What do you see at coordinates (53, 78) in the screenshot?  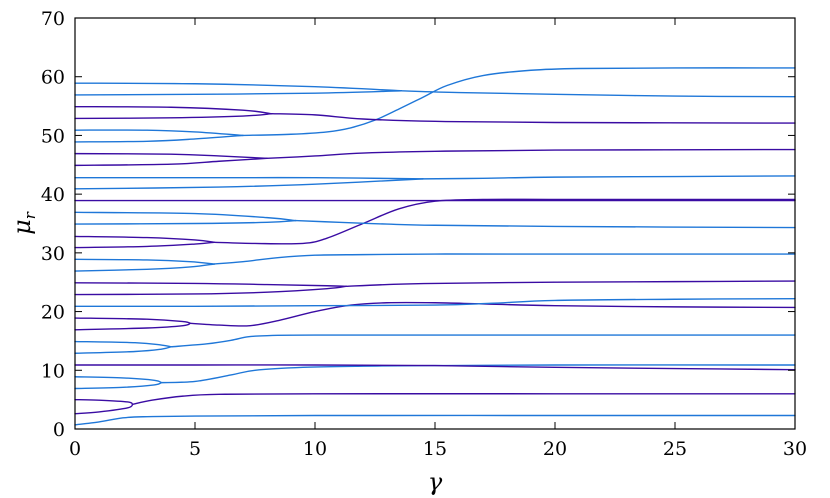 I see `y-tick-label: 60` at bounding box center [53, 78].